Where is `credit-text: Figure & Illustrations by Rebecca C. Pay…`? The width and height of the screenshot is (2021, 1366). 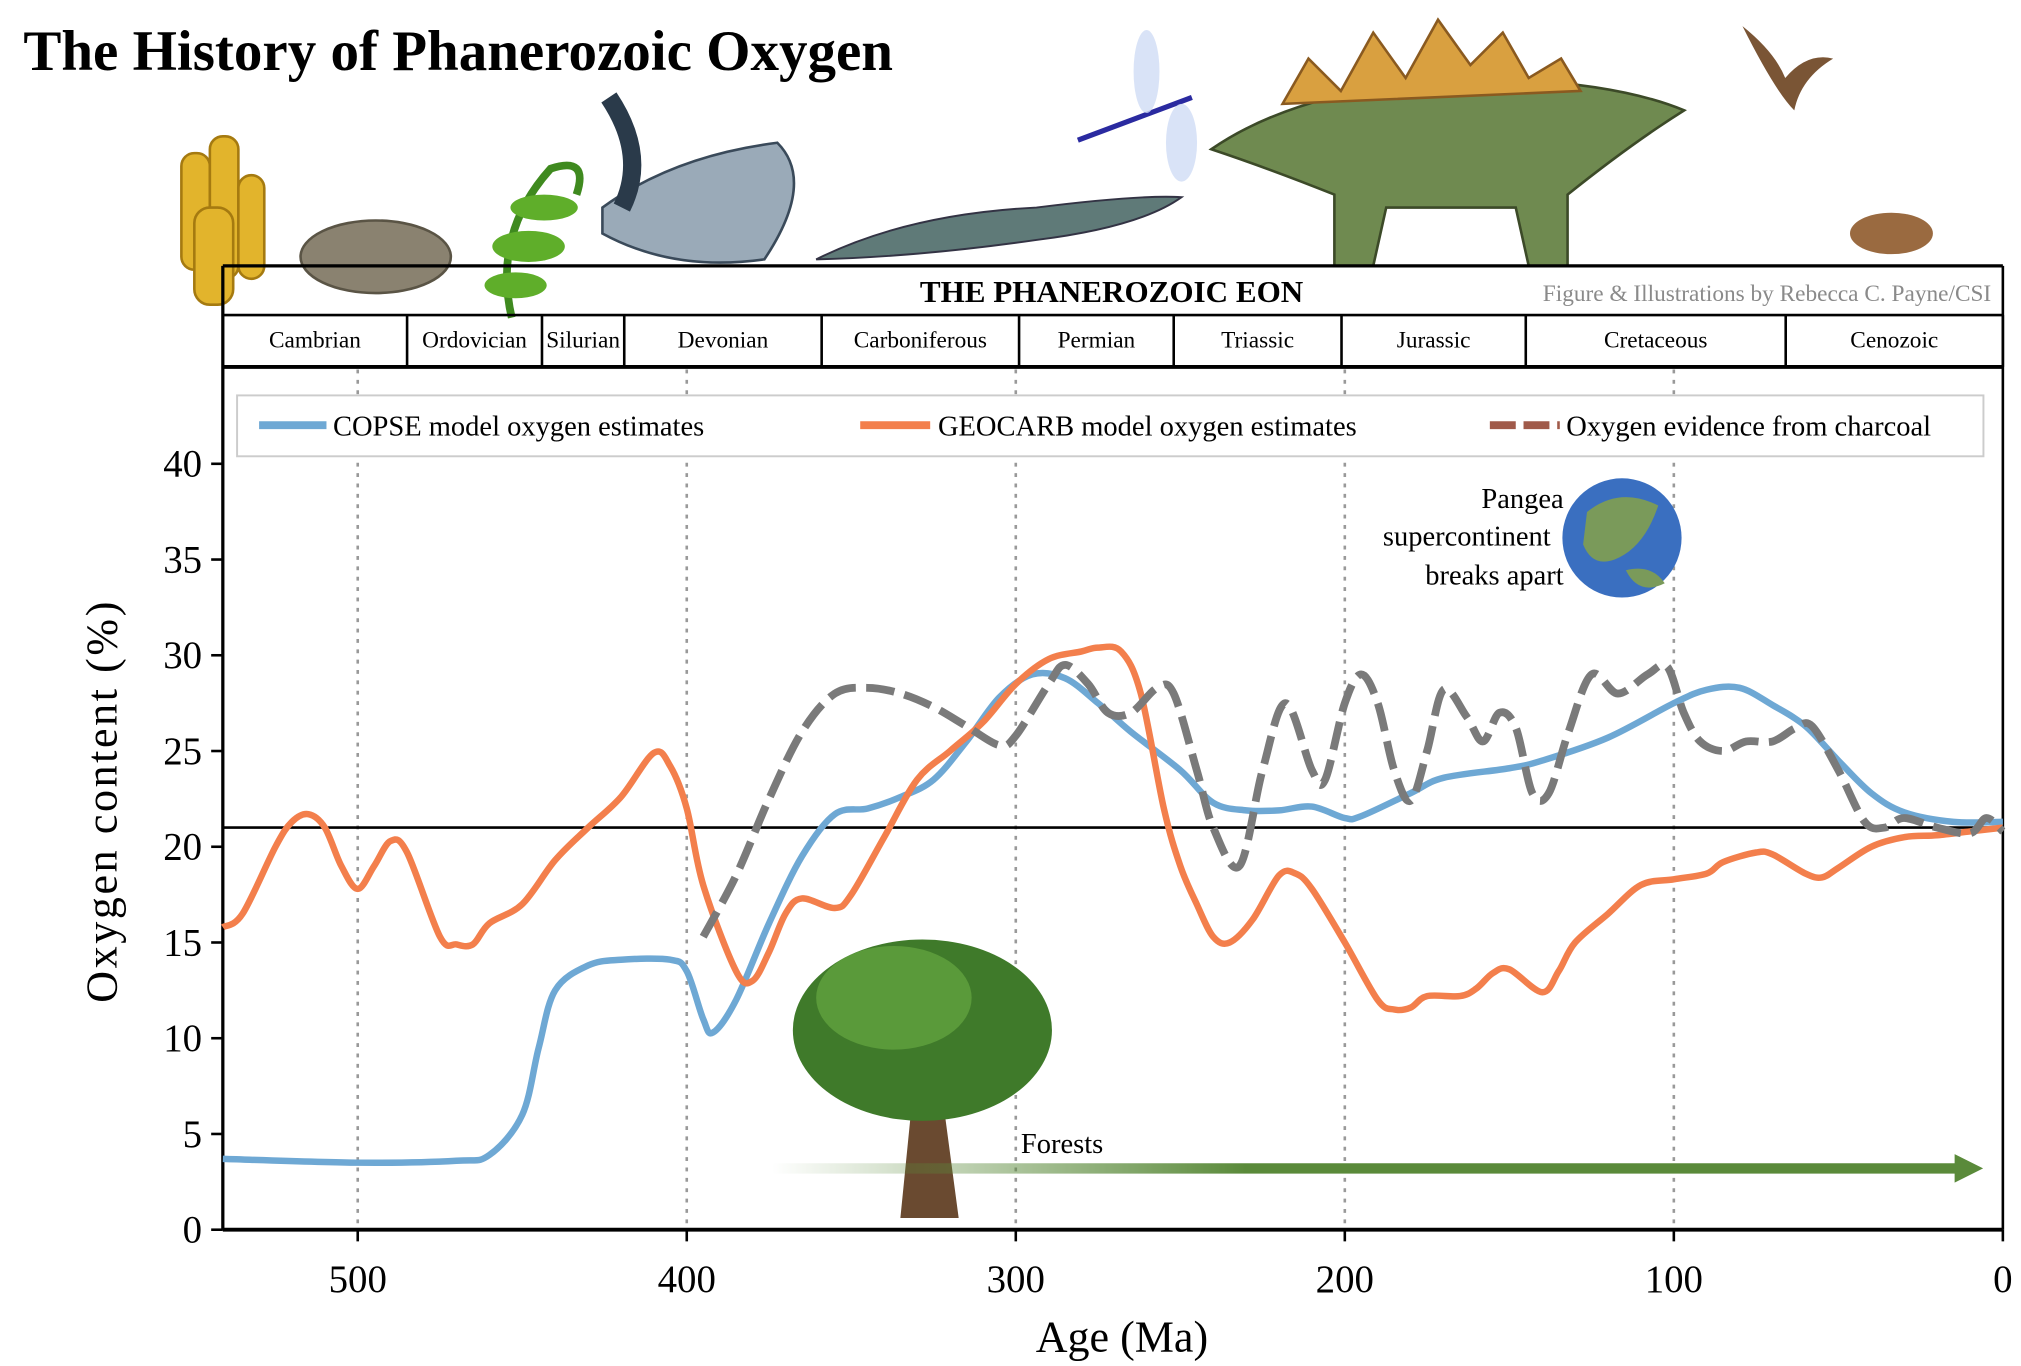
credit-text: Figure & Illustrations by Rebecca C. Pay… is located at coordinates (1767, 294).